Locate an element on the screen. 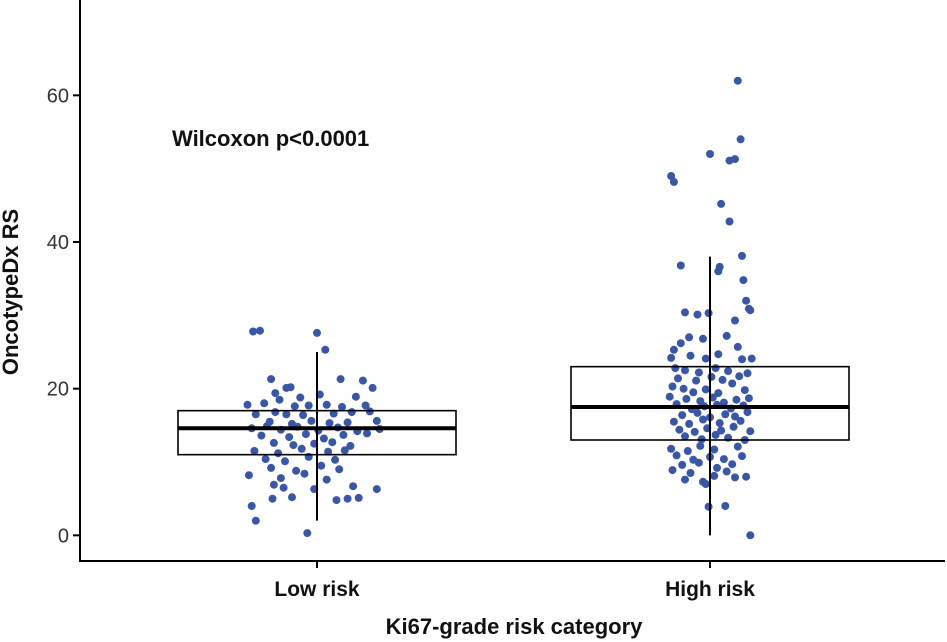  x-ticks: Low risk High risk is located at coordinates (514, 581).